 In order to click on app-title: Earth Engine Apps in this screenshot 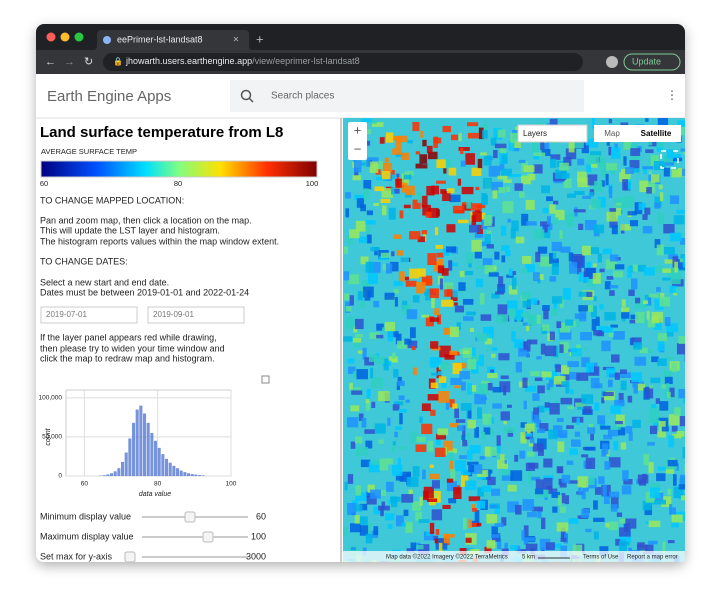, I will do `click(109, 96)`.